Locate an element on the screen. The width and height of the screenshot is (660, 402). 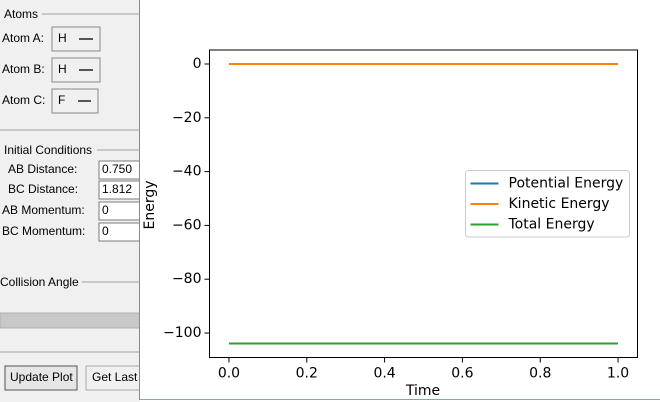
y-tick-label: −80 is located at coordinates (187, 279).